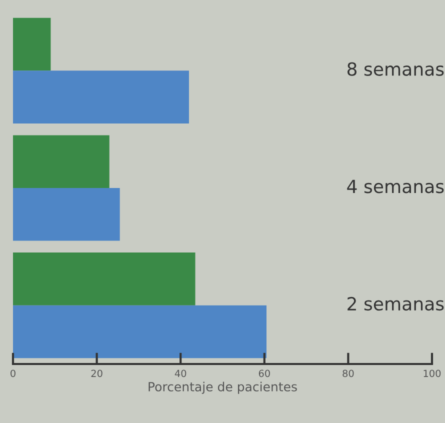  Describe the element at coordinates (180, 374) in the screenshot. I see `x-tick-label: 40` at that location.